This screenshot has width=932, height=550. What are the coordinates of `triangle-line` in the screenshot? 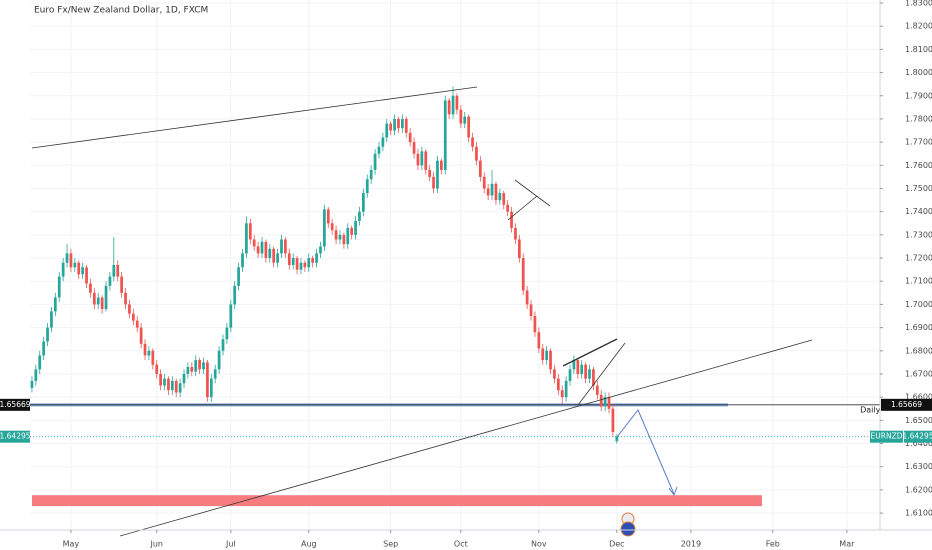 It's located at (590, 352).